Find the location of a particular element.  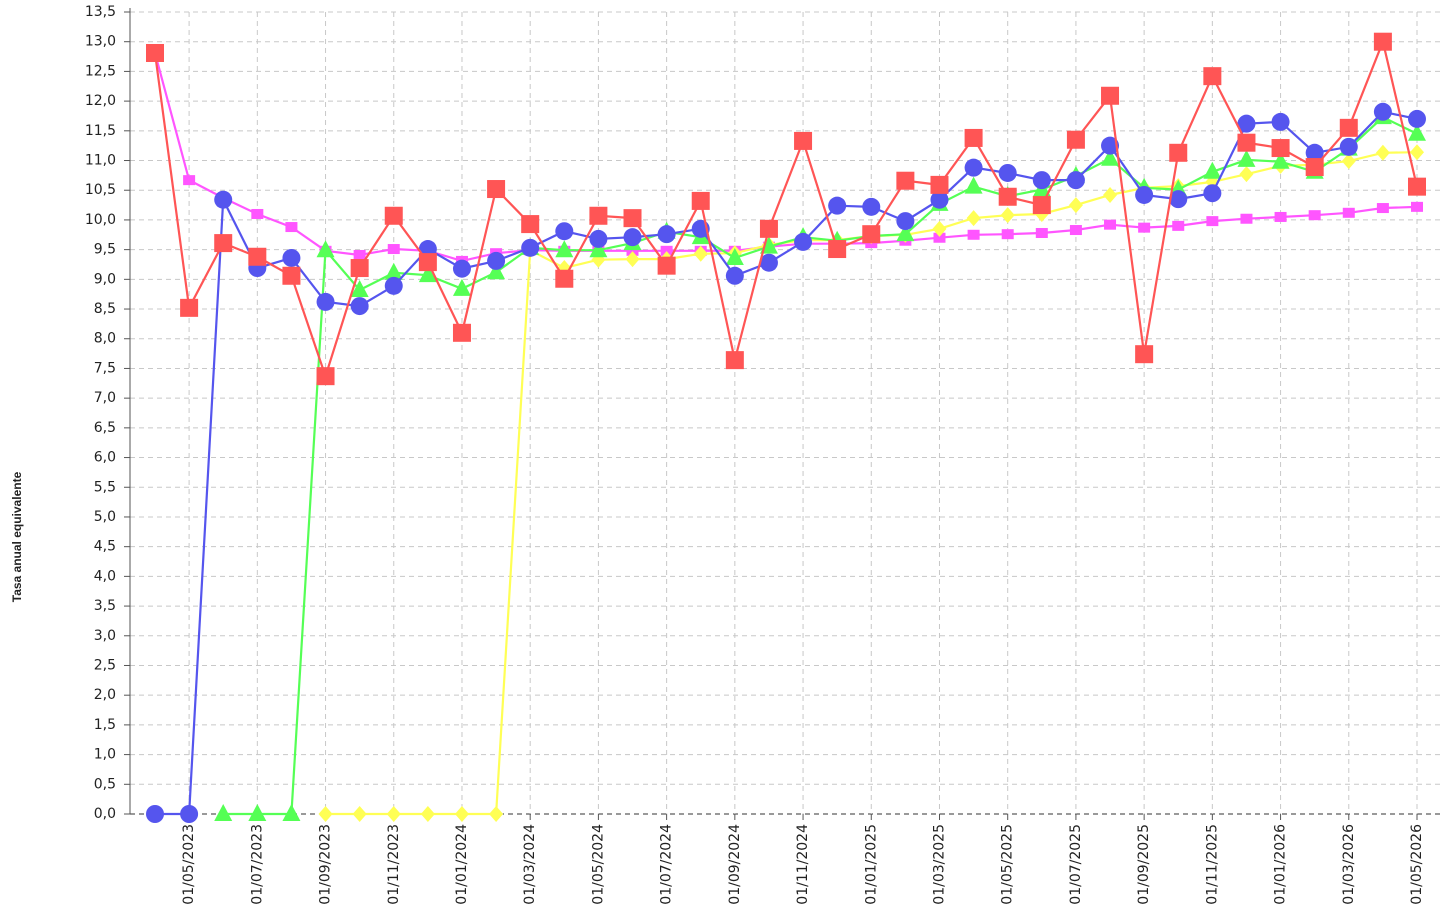

x-tick-label: 01/05/2023 is located at coordinates (189, 864).